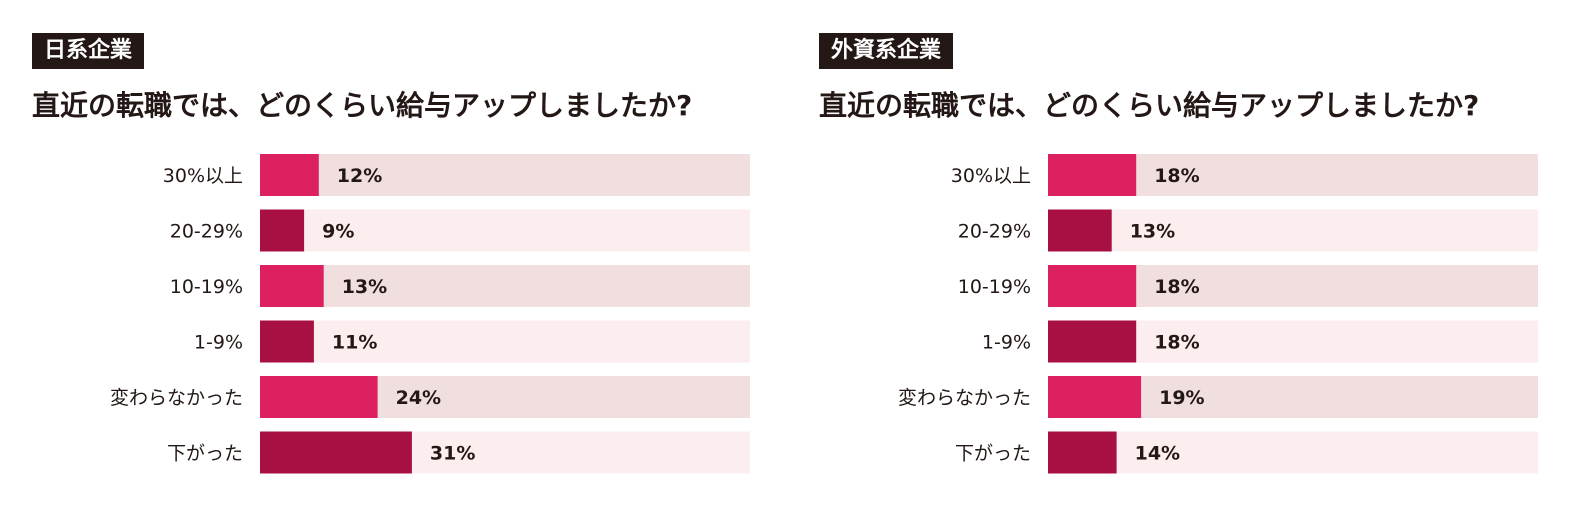 The image size is (1593, 511). What do you see at coordinates (354, 343) in the screenshot?
I see `value-label: 11%` at bounding box center [354, 343].